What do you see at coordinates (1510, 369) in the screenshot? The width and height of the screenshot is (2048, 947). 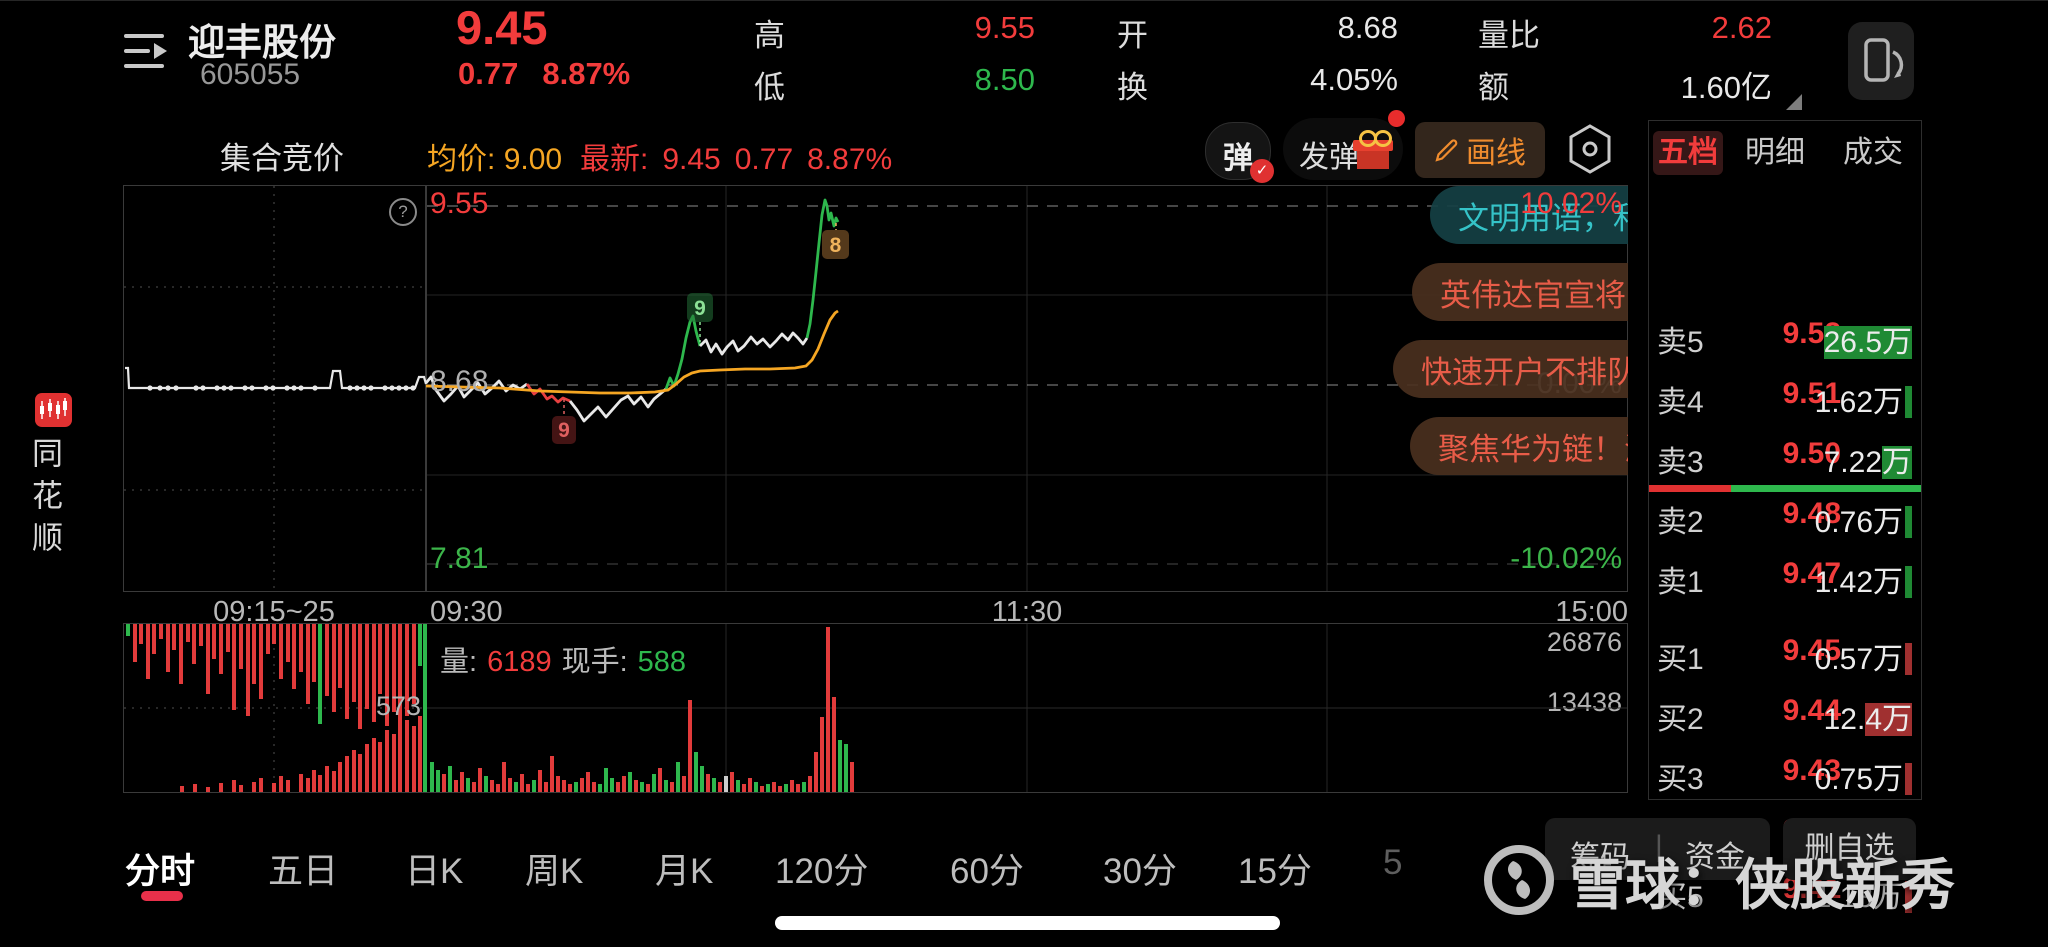 I see `danmaku-message: 快速开户不排队` at bounding box center [1510, 369].